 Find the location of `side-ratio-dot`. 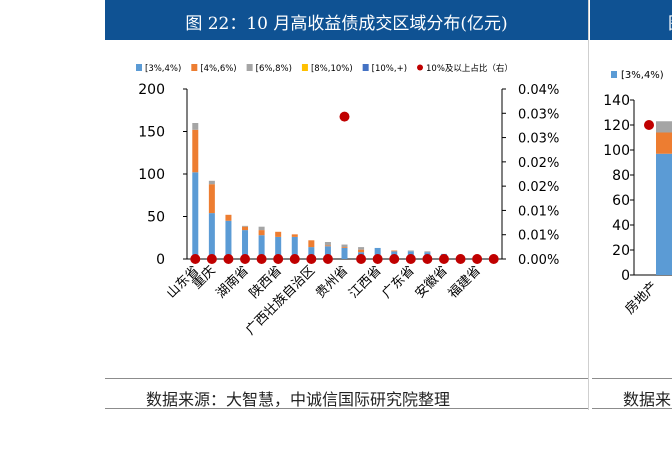

side-ratio-dot is located at coordinates (649, 125).